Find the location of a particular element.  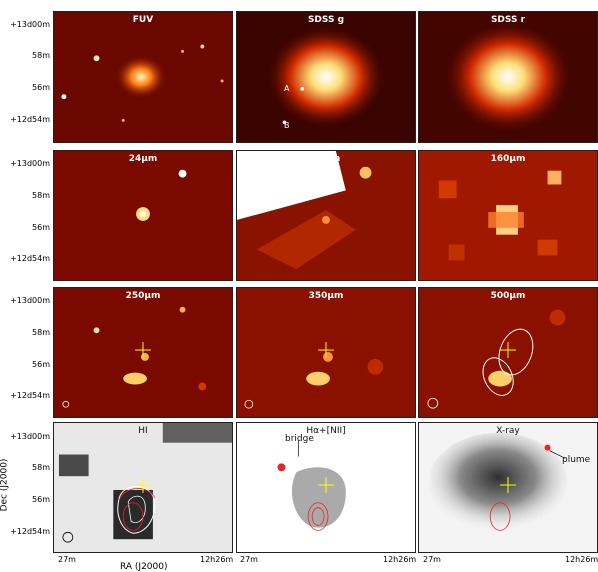

panel-title: 70μm is located at coordinates (326, 159).